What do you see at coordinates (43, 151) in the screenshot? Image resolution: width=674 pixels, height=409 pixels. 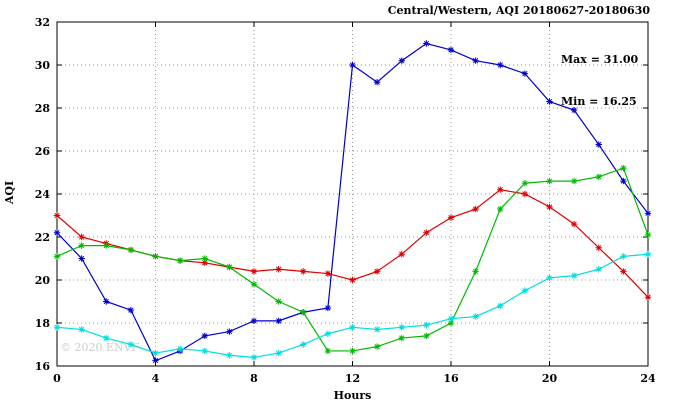 I see `svg-text: 26` at bounding box center [43, 151].